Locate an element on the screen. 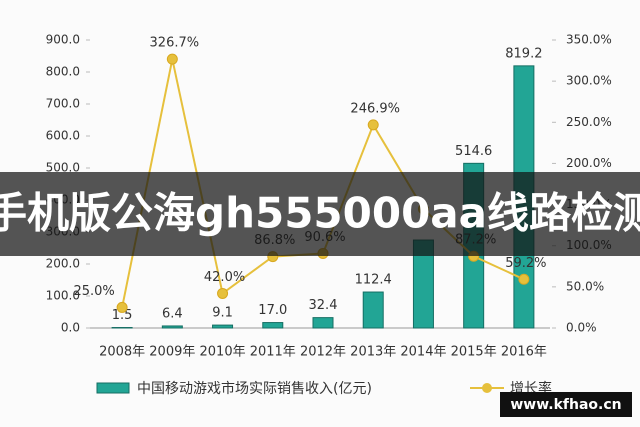 The height and width of the screenshot is (427, 640). x-tick-label: 2012年 is located at coordinates (323, 352).